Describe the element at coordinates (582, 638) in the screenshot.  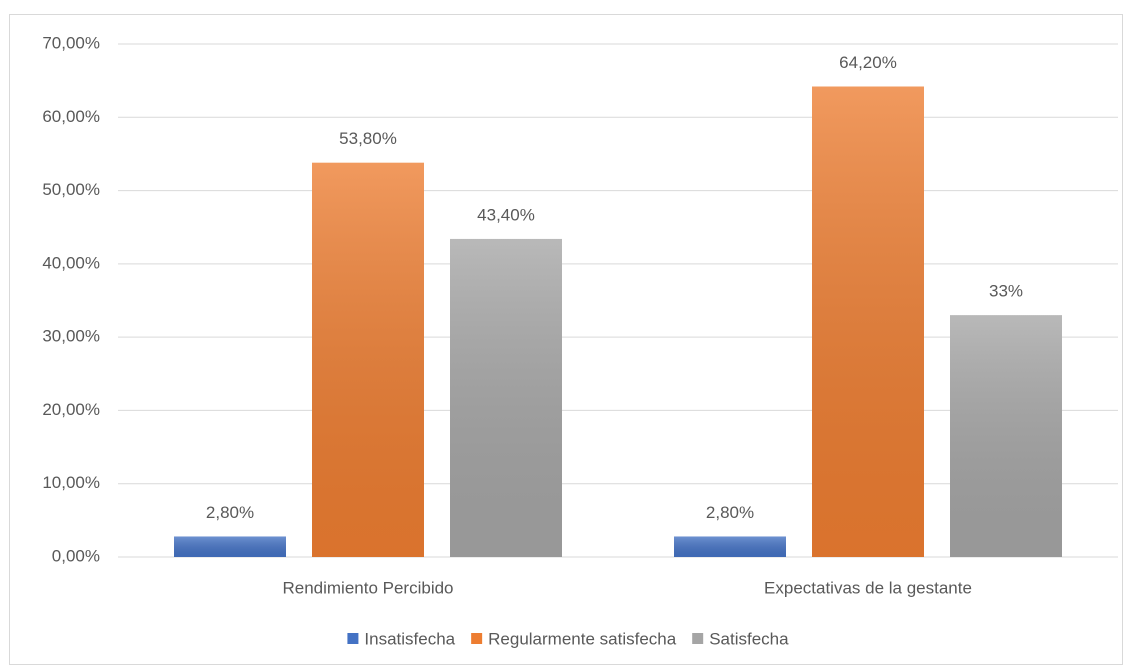
I see `legend-label: Regularmente satisfecha` at that location.